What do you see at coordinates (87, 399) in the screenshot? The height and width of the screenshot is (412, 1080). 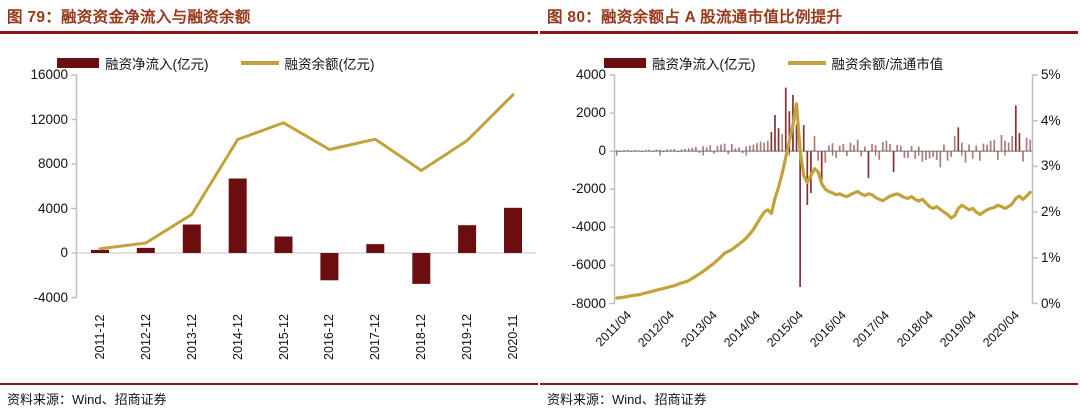 I see `source-note: 资料来源：Wind、招商证券` at bounding box center [87, 399].